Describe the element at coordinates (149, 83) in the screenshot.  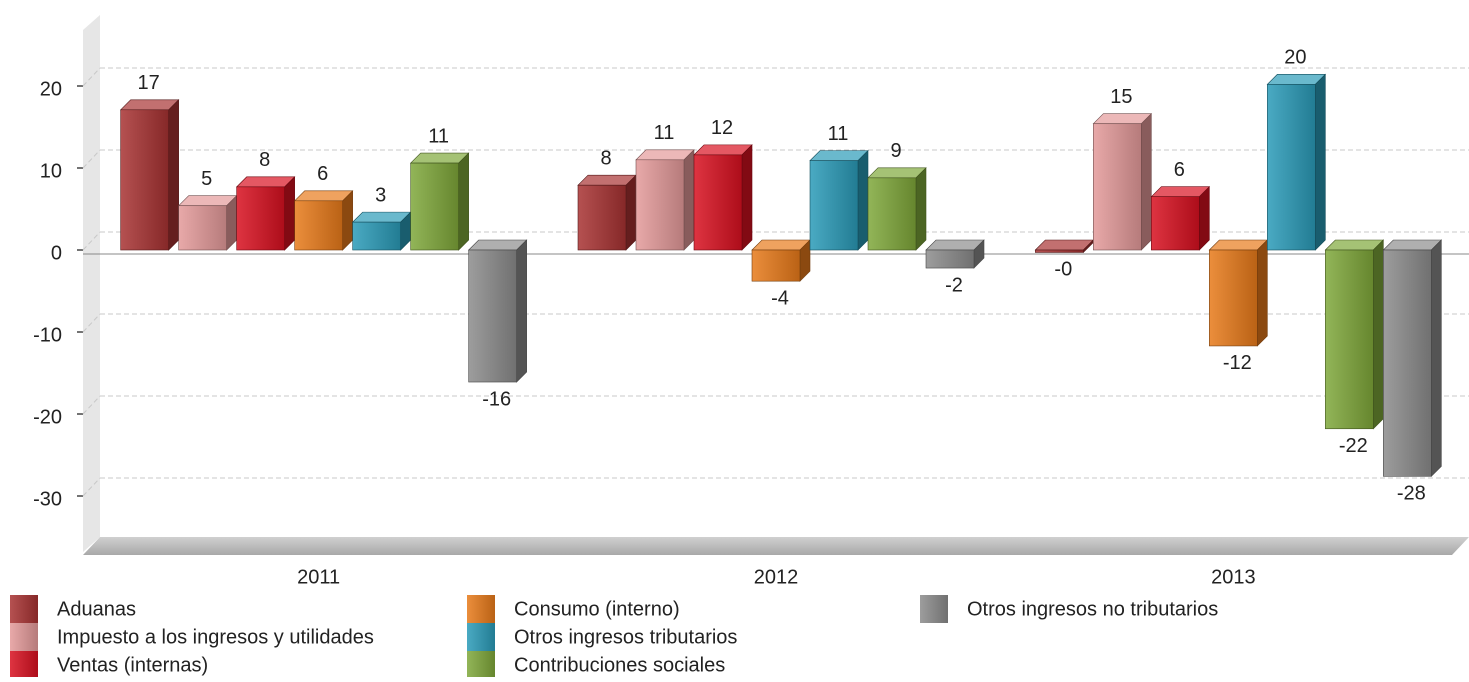
I see `data-label: 17` at that location.